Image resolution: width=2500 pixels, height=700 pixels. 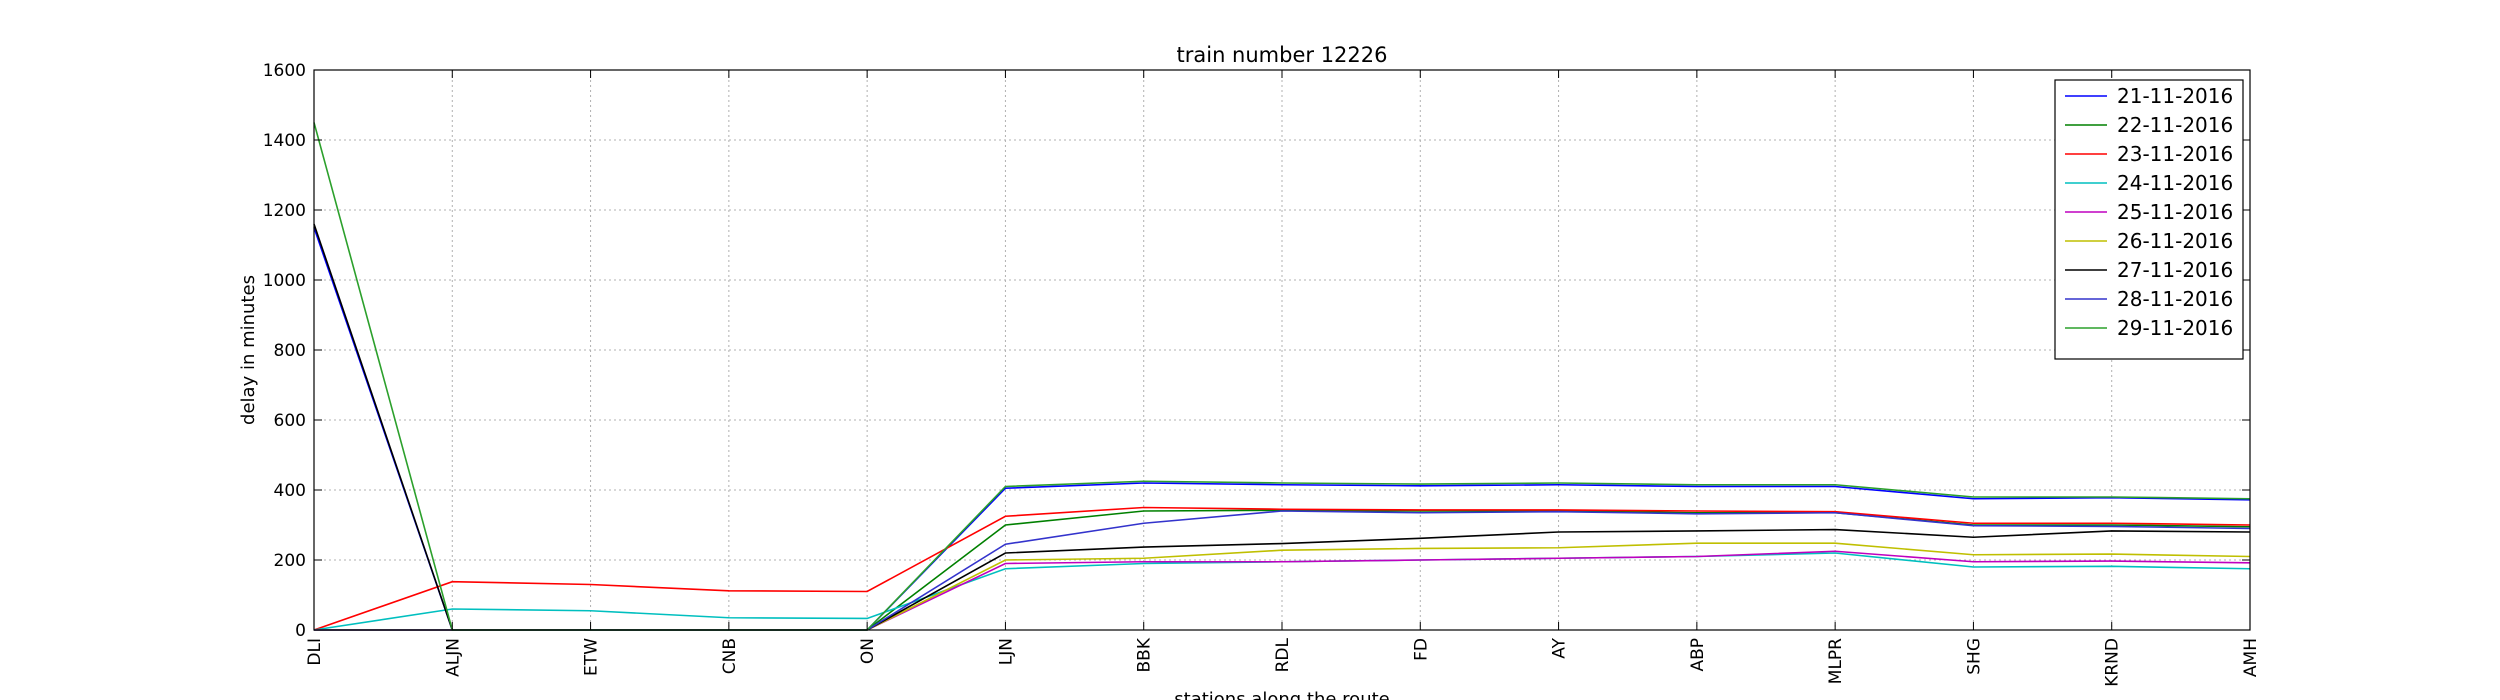 I want to click on x-tick-label: DLI, so click(x=315, y=652).